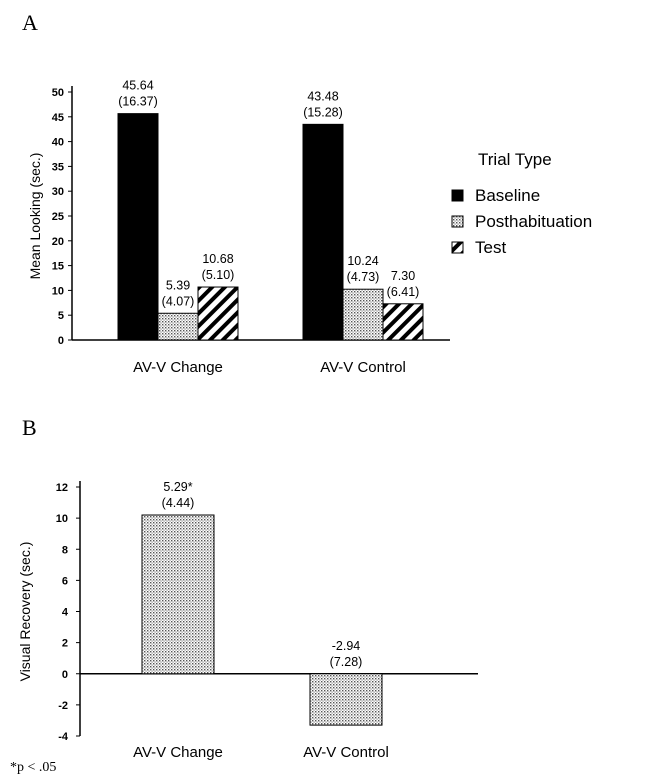 Image resolution: width=652 pixels, height=783 pixels. What do you see at coordinates (533, 221) in the screenshot?
I see `legend-label: Posthabituation` at bounding box center [533, 221].